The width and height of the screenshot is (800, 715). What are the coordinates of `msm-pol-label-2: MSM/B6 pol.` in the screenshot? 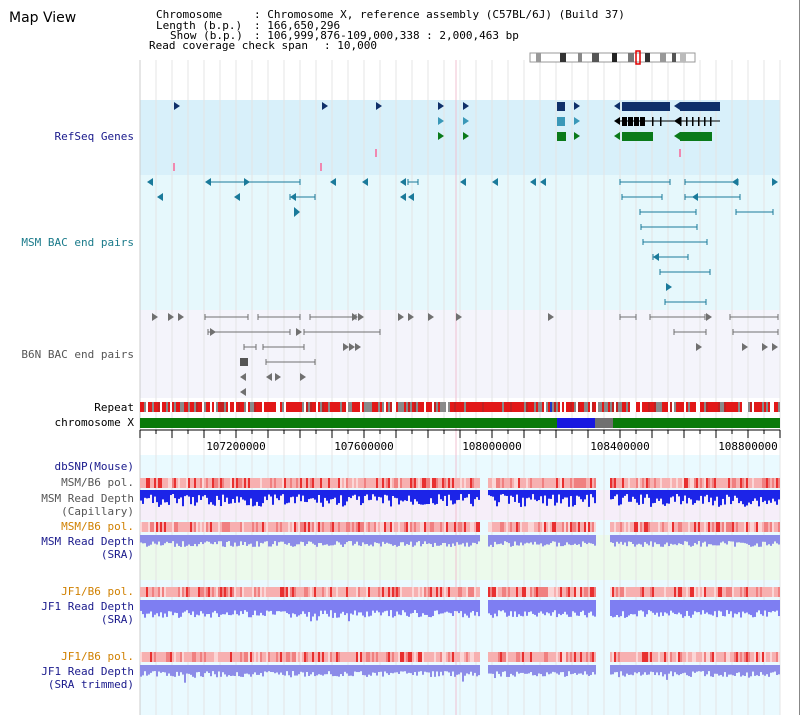 It's located at (97, 526).